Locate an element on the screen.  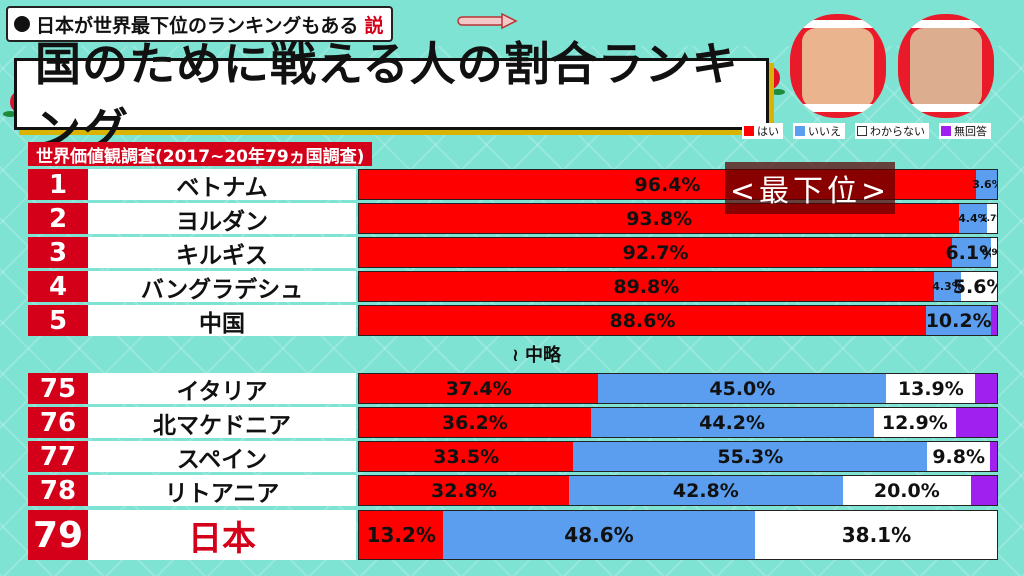
country-name: ベトナム is located at coordinates (222, 185).